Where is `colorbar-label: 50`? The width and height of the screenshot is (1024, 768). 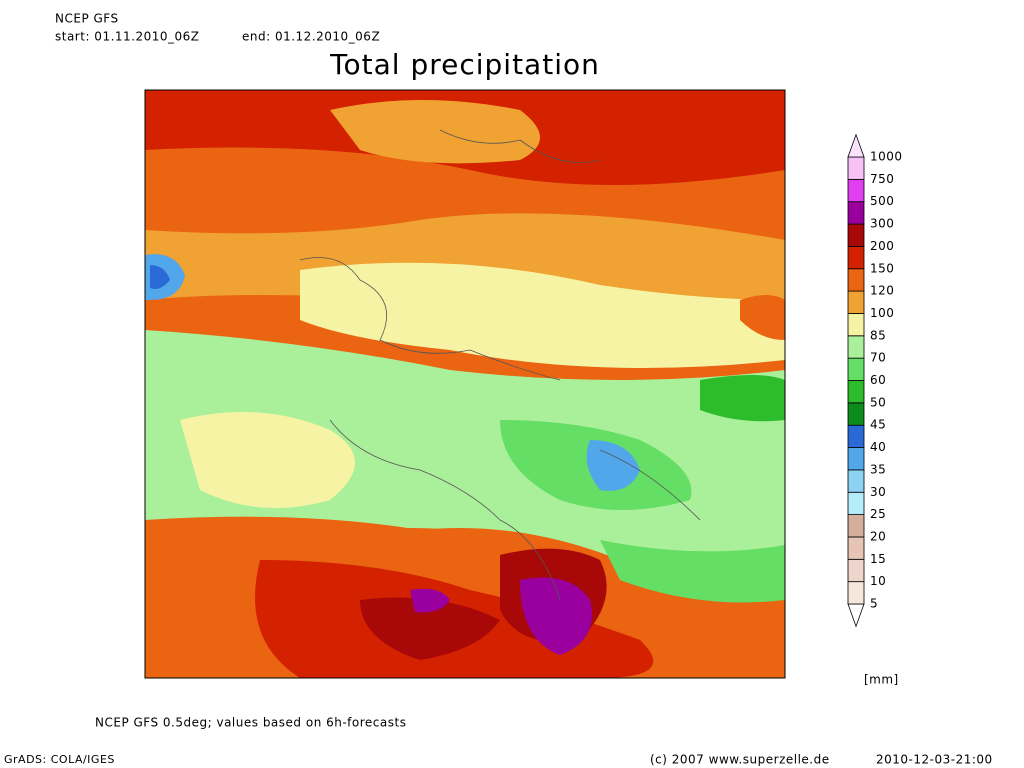
colorbar-label: 50 is located at coordinates (878, 402).